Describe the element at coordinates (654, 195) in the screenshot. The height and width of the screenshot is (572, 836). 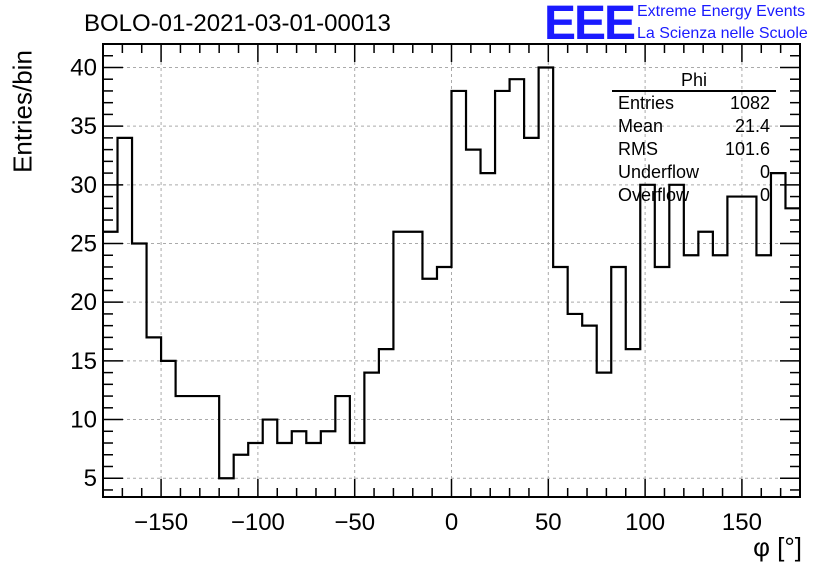
I see `stats-label: Overflow` at that location.